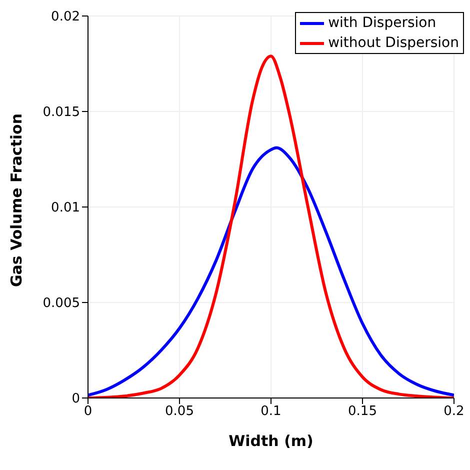 The width and height of the screenshot is (470, 470). What do you see at coordinates (179, 412) in the screenshot?
I see `x-tick-label: 0.05` at bounding box center [179, 412].